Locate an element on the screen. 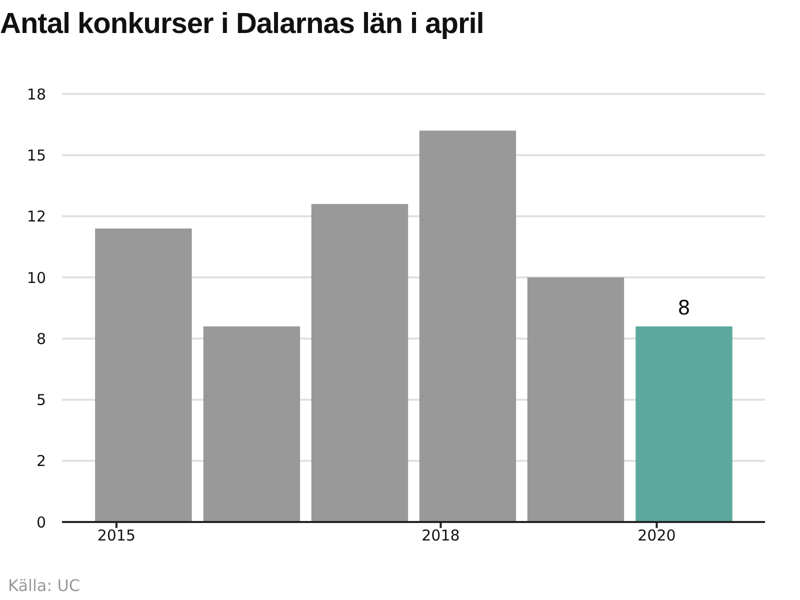  data-label: 8 is located at coordinates (684, 307).